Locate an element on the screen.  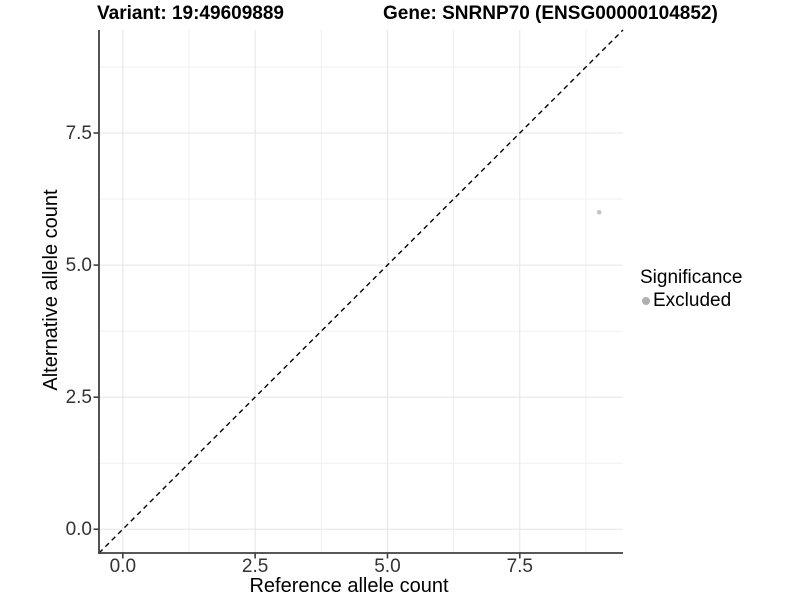
legend-item-label: Excluded is located at coordinates (692, 300).